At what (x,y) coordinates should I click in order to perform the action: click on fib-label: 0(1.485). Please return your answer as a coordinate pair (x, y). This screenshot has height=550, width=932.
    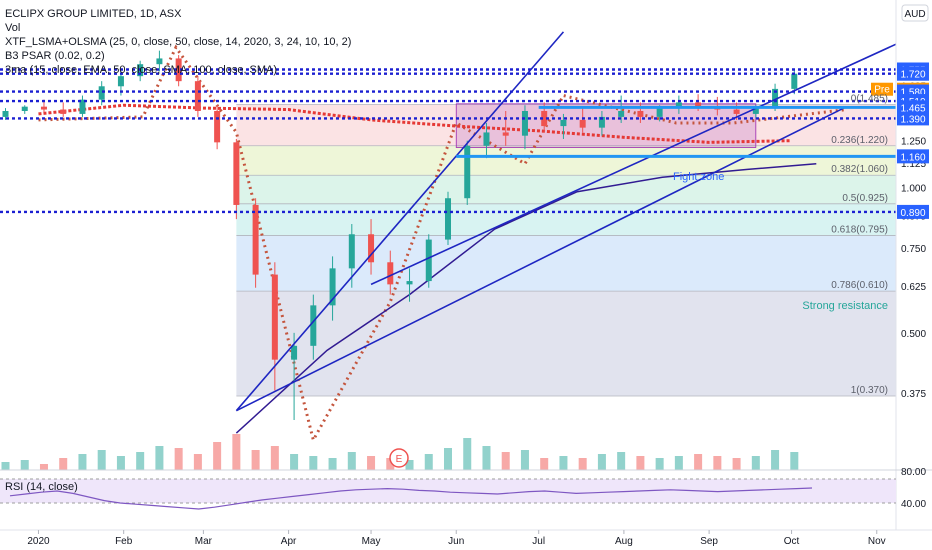
    Looking at the image, I should click on (869, 99).